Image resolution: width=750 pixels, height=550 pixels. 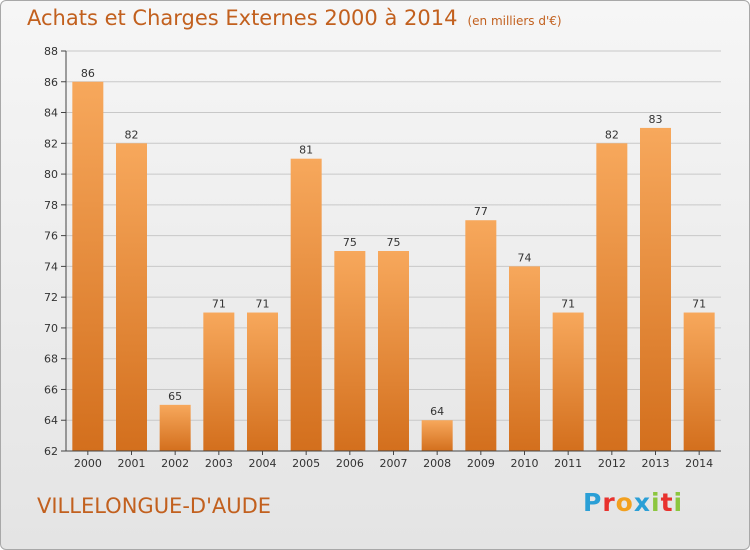 I want to click on bar-2005, so click(x=306, y=304).